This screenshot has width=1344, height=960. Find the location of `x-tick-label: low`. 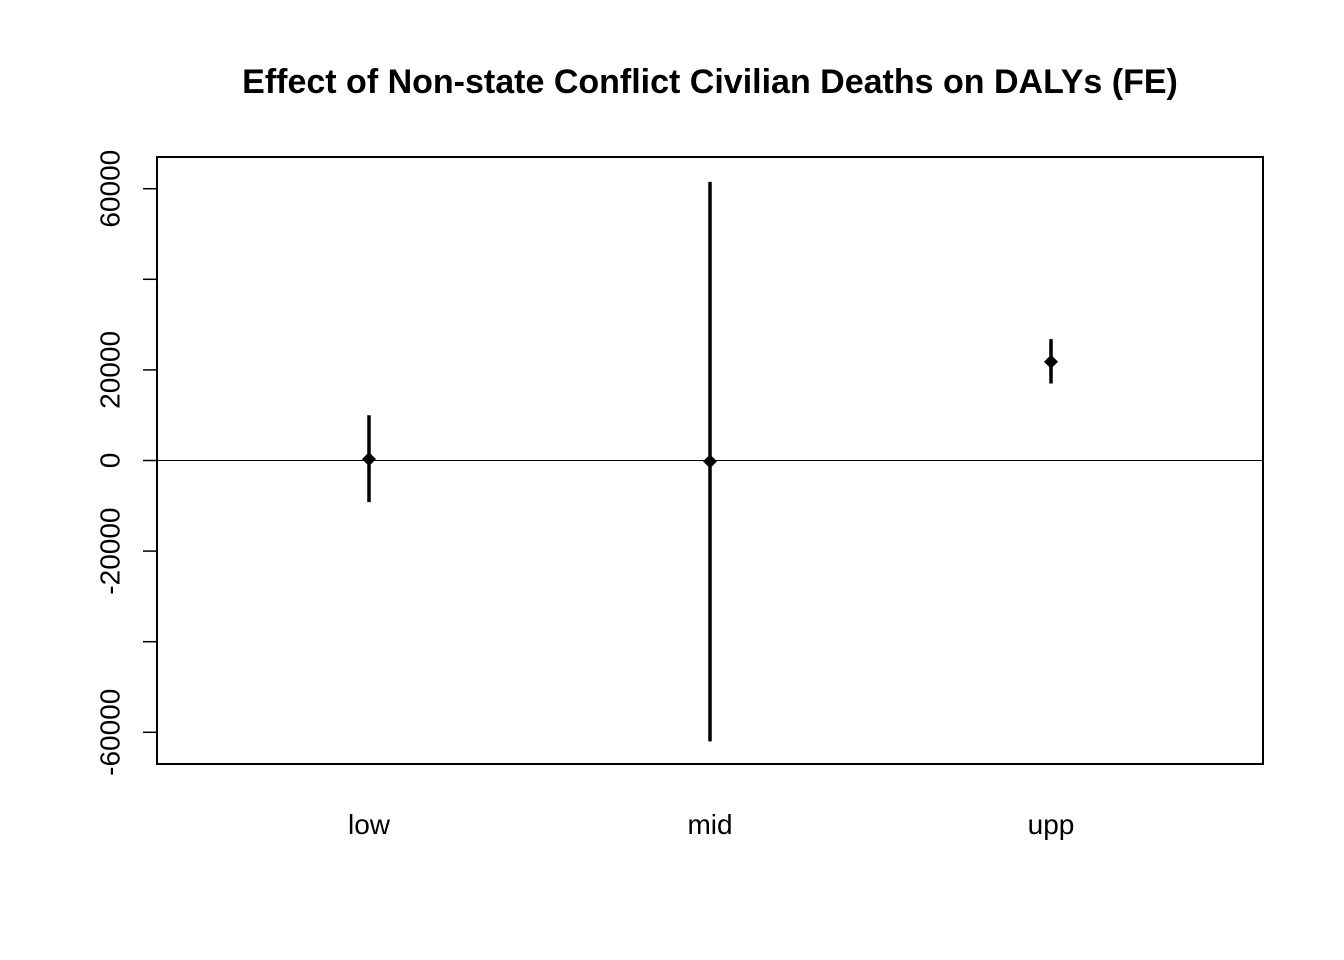

x-tick-label: low is located at coordinates (369, 824).